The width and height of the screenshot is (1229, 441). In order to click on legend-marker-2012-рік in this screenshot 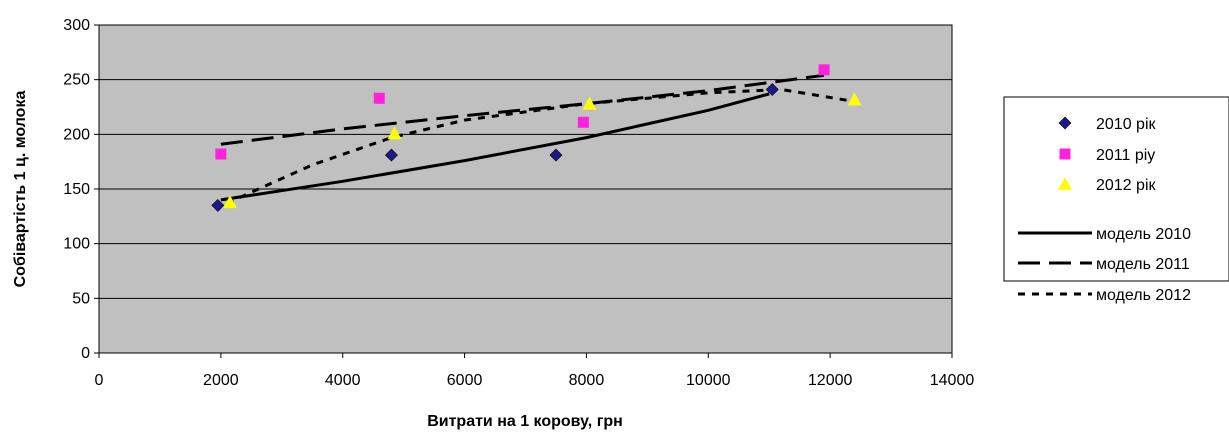, I will do `click(1065, 183)`.